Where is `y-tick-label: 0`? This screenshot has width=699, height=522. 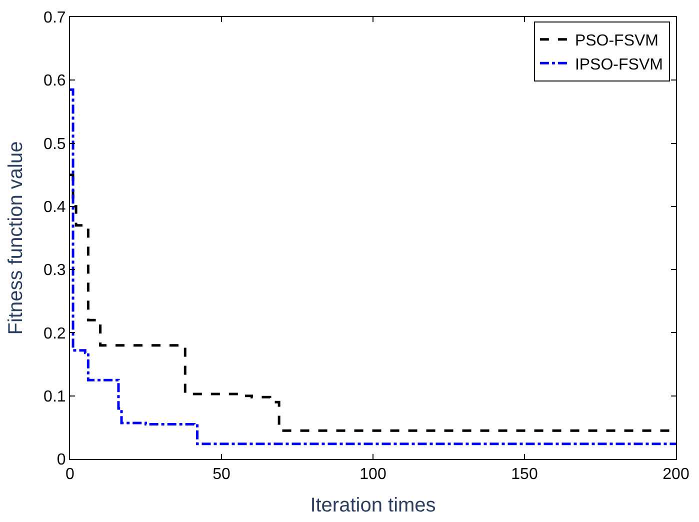 y-tick-label: 0 is located at coordinates (61, 460).